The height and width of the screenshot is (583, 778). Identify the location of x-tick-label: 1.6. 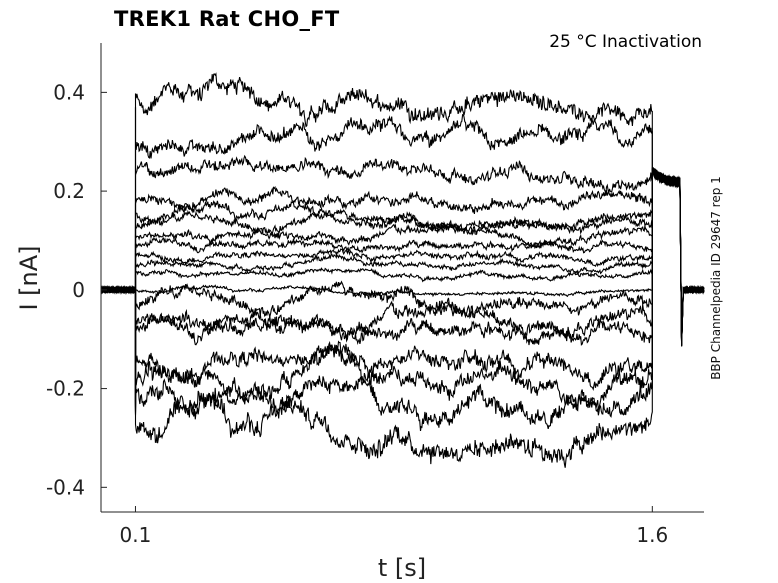
(652, 535).